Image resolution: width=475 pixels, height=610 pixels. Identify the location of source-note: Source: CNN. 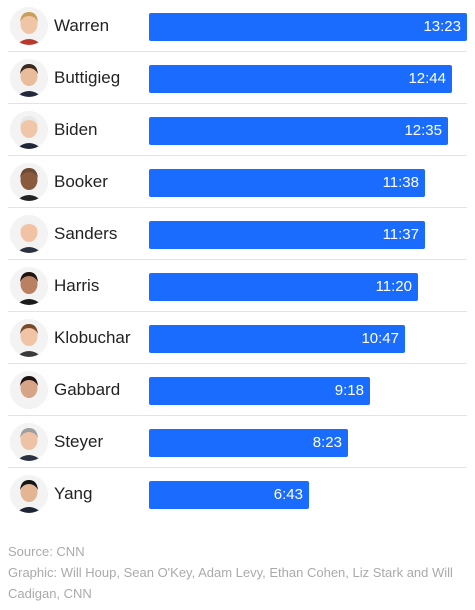
(46, 551).